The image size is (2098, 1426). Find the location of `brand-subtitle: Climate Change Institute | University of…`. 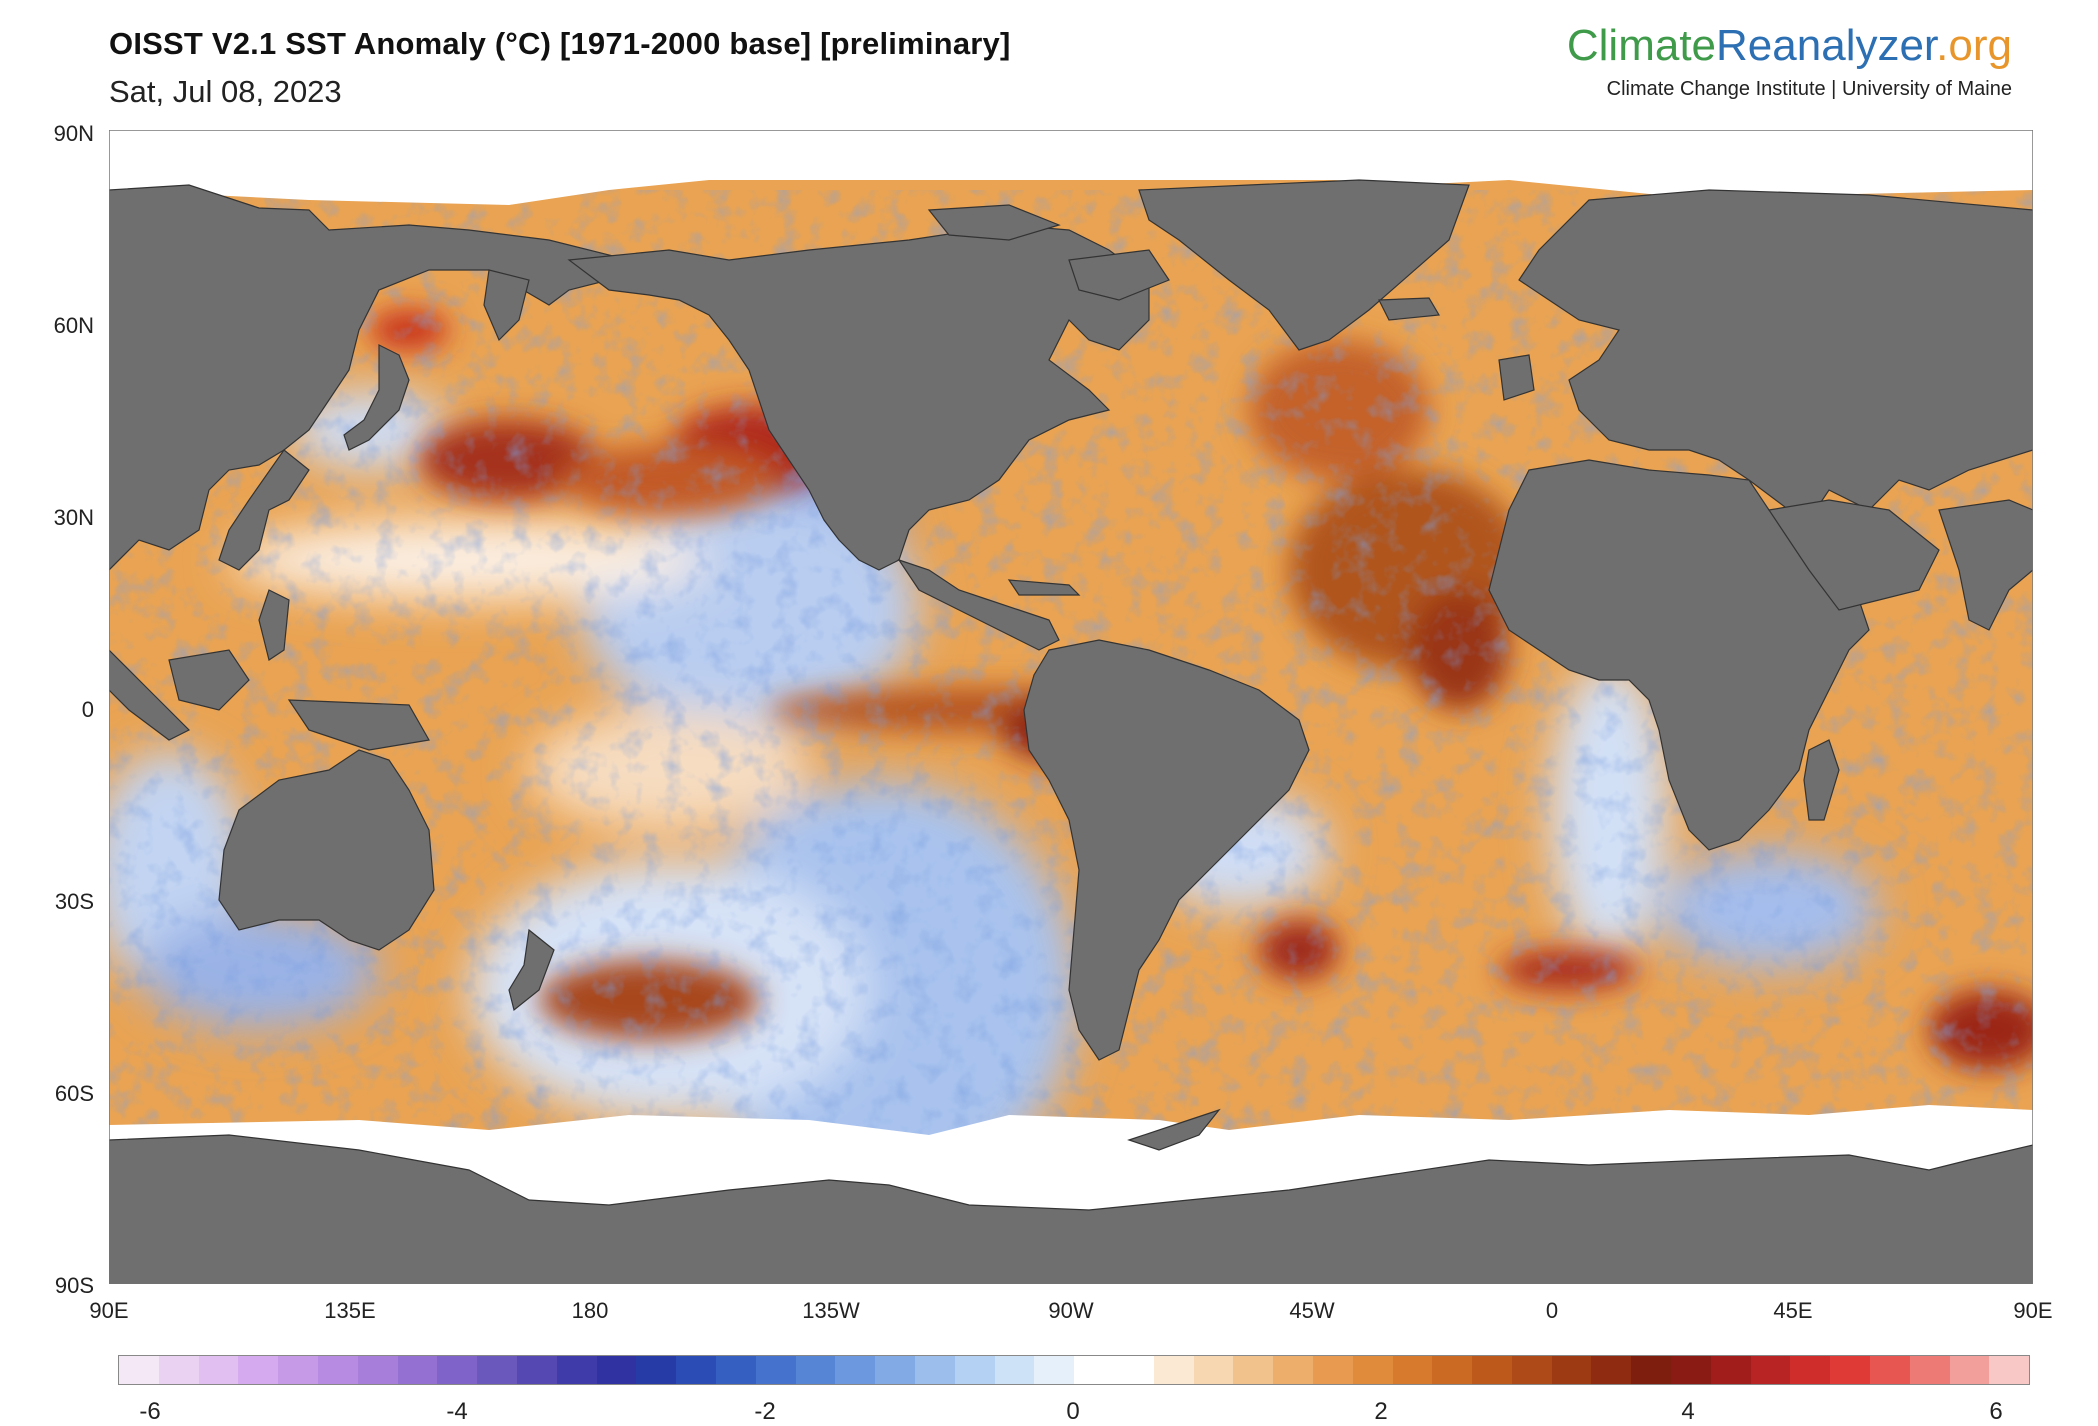

brand-subtitle: Climate Change Institute | University of… is located at coordinates (1809, 89).